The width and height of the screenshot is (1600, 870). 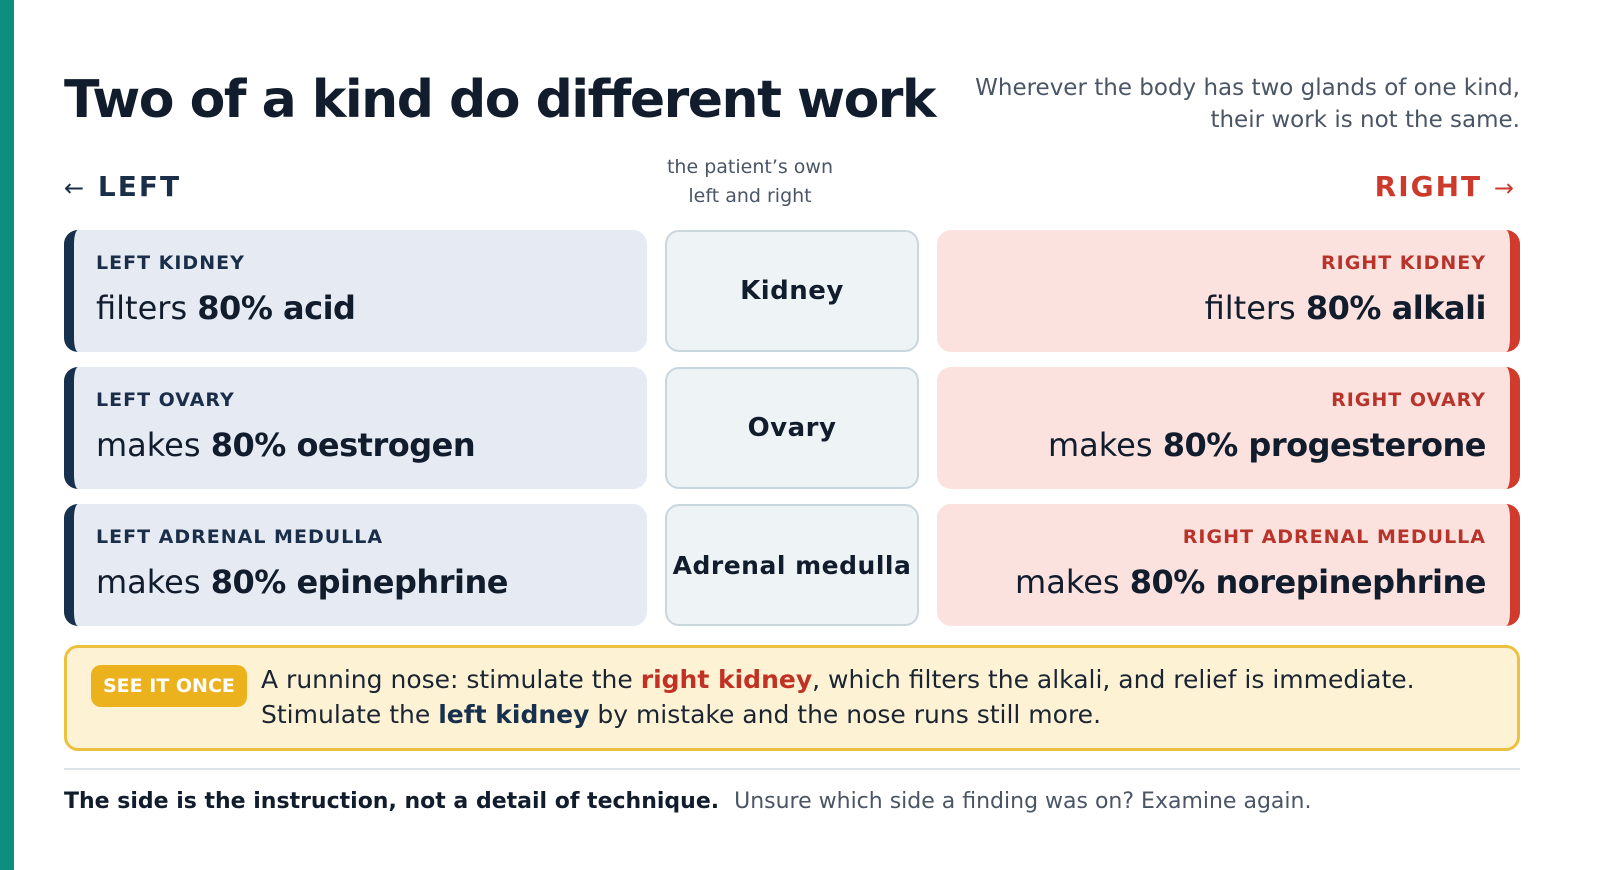 I want to click on left-adrenal-fact: makes 80% epinephrine, so click(x=371, y=582).